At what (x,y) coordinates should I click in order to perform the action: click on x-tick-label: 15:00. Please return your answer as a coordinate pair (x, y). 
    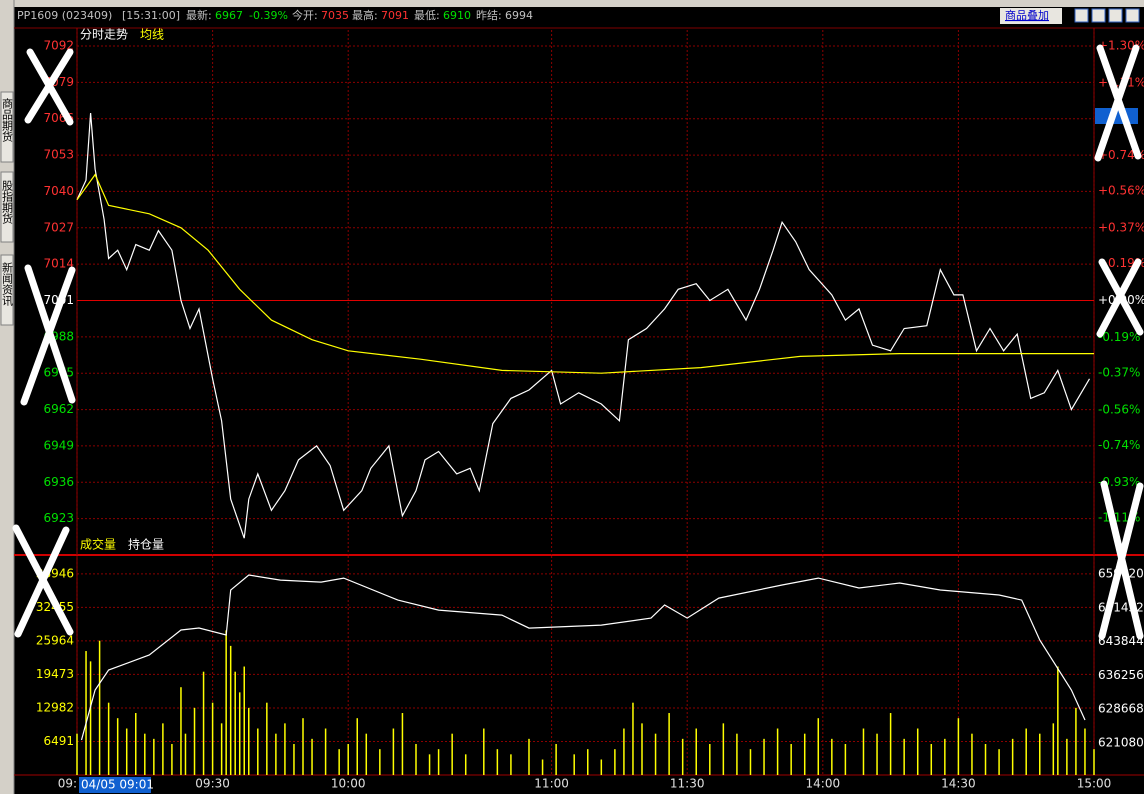
    Looking at the image, I should click on (1094, 784).